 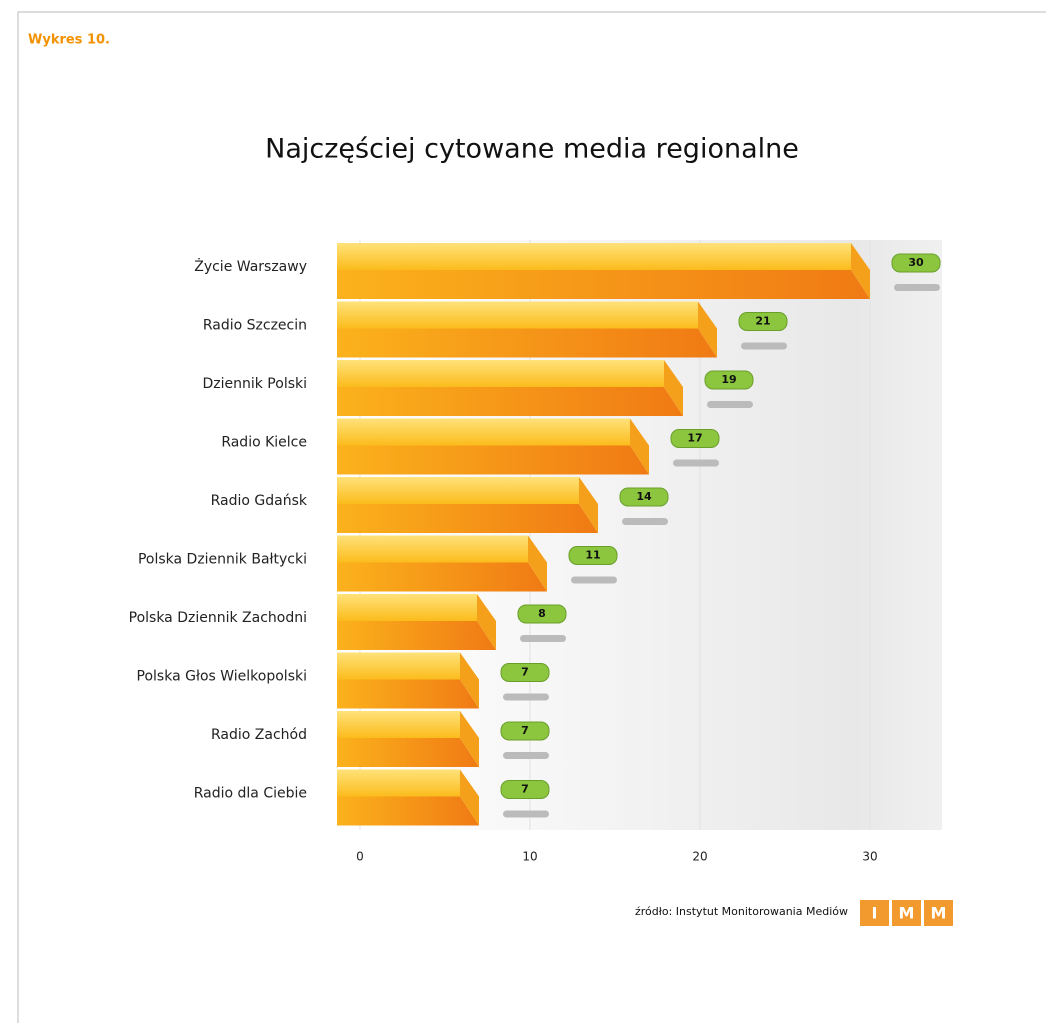 I want to click on x-tick-label: 20, so click(x=699, y=857).